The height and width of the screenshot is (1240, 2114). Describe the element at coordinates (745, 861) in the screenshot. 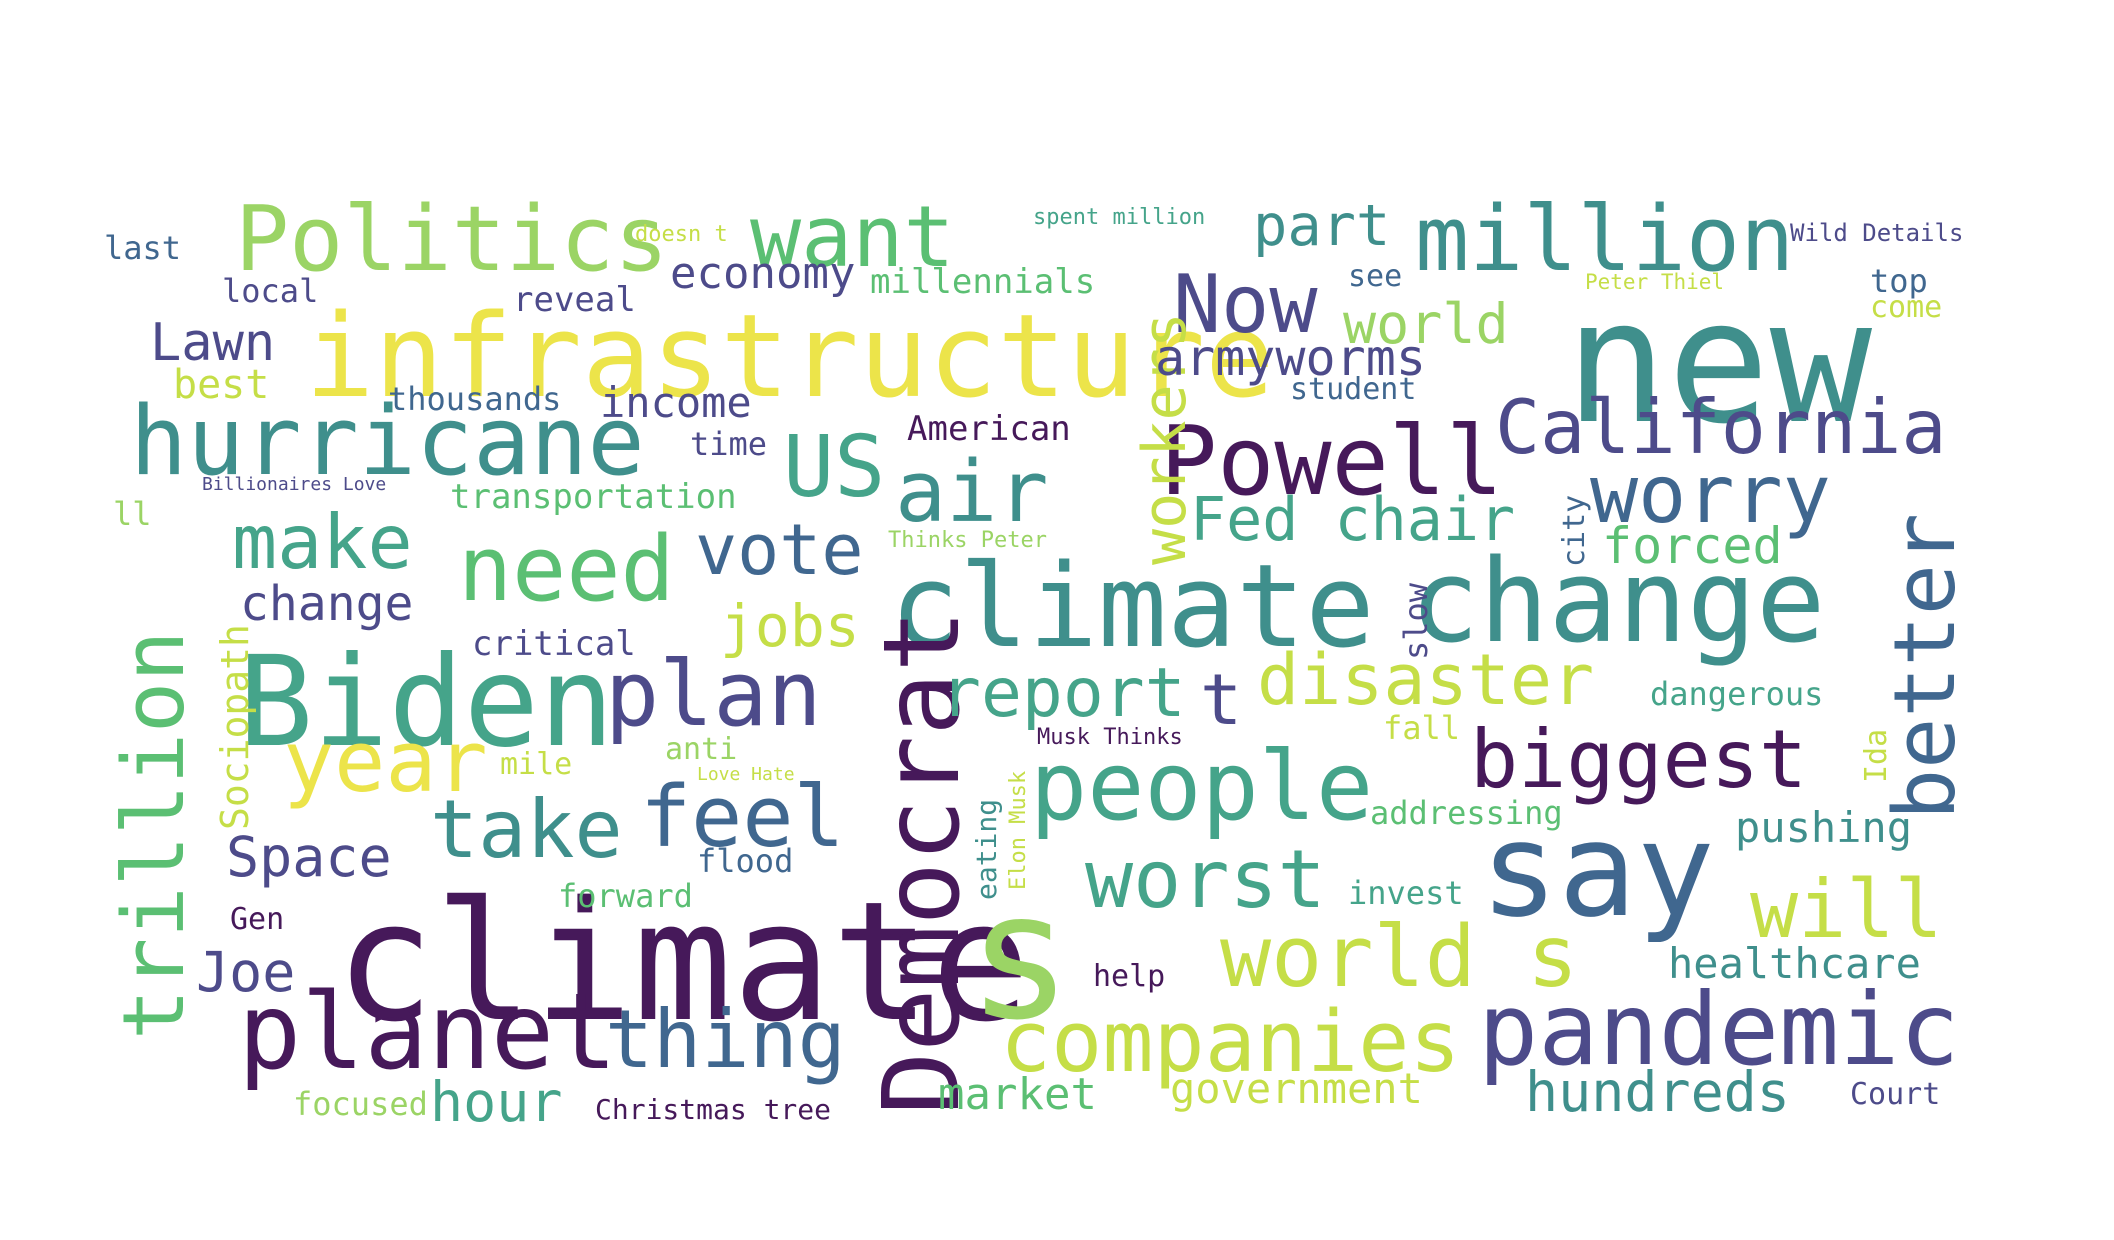

I see `word-flood: flood` at that location.